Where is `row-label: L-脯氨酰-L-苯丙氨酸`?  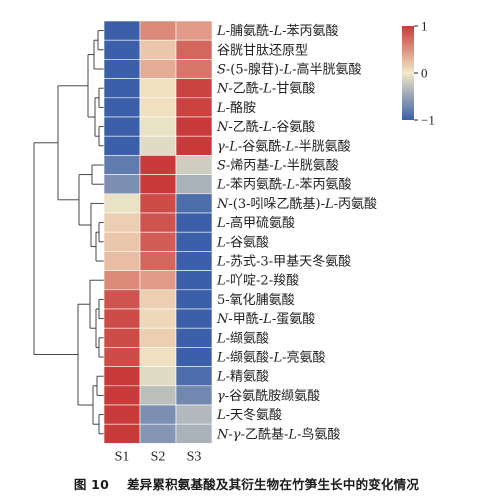
row-label: L-脯氨酰-L-苯丙氨酸 is located at coordinates (277, 31).